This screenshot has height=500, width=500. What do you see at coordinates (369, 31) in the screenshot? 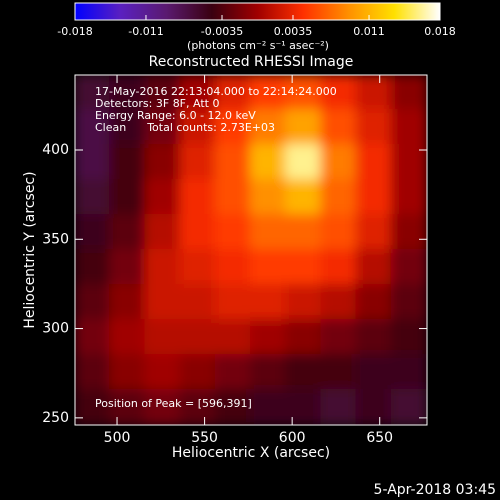
I see `colorbar-tick-label: 0.011` at bounding box center [369, 31].